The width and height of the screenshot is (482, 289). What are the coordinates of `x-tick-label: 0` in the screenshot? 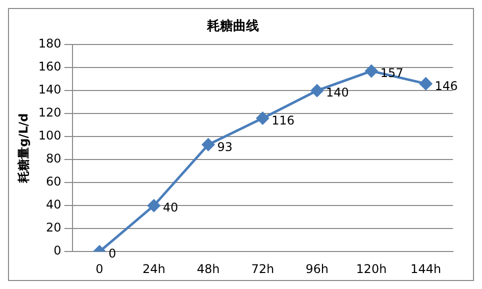 It's located at (100, 269).